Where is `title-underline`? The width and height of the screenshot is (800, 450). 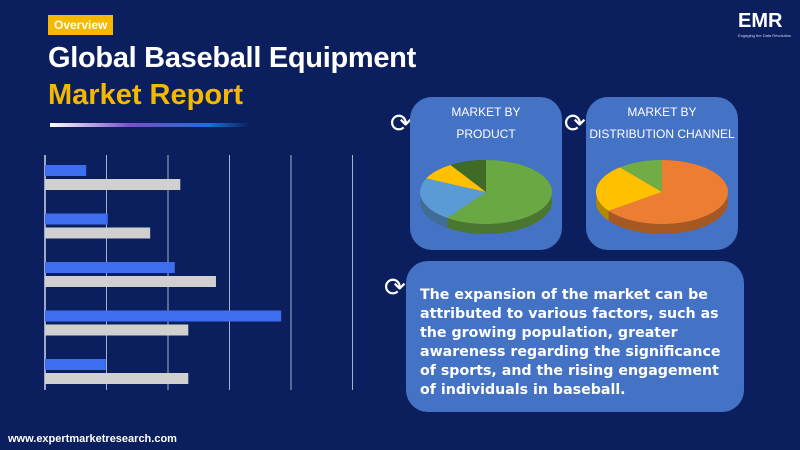 title-underline is located at coordinates (150, 125).